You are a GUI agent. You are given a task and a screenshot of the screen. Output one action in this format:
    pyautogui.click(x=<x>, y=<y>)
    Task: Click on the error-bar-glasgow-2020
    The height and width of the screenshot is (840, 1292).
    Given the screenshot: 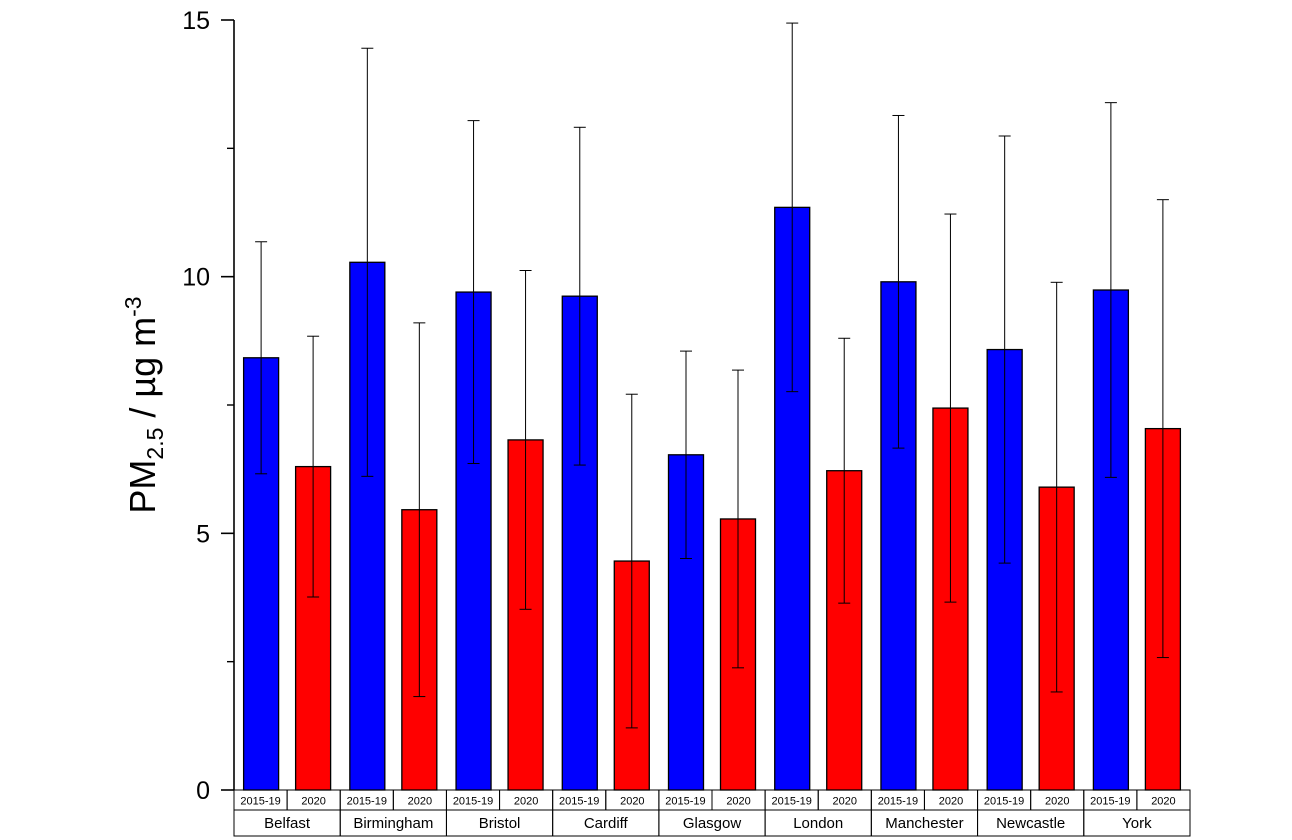 What is the action you would take?
    pyautogui.click(x=738, y=519)
    